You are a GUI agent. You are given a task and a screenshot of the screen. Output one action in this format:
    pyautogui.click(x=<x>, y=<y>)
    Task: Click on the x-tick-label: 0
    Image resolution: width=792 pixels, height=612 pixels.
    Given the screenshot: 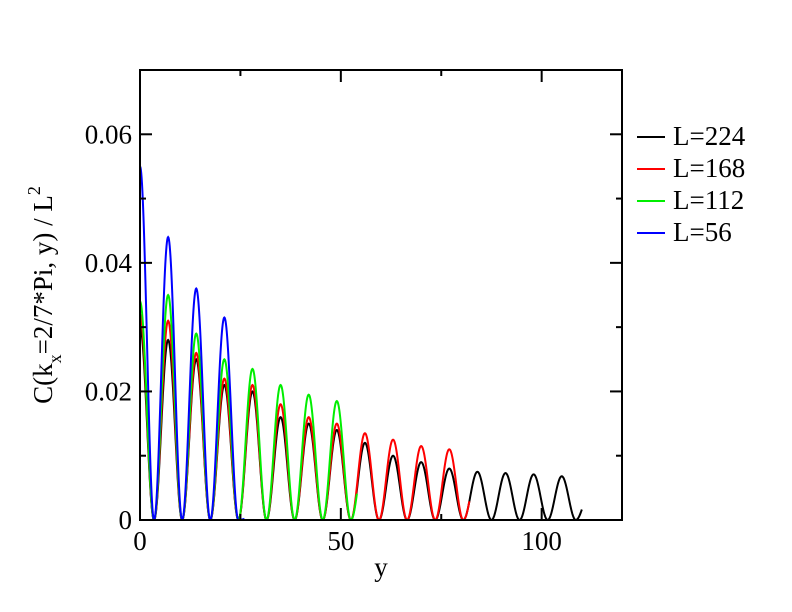 What is the action you would take?
    pyautogui.click(x=140, y=541)
    